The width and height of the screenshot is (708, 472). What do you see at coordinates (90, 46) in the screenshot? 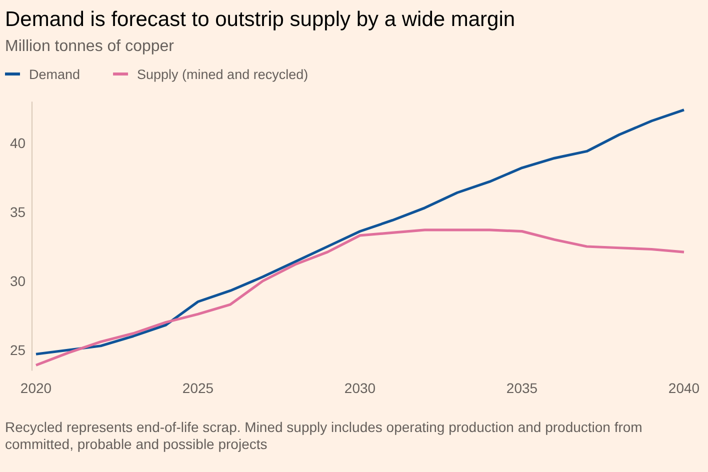
I see `chart-subtitle: Million tonnes of copper` at bounding box center [90, 46].